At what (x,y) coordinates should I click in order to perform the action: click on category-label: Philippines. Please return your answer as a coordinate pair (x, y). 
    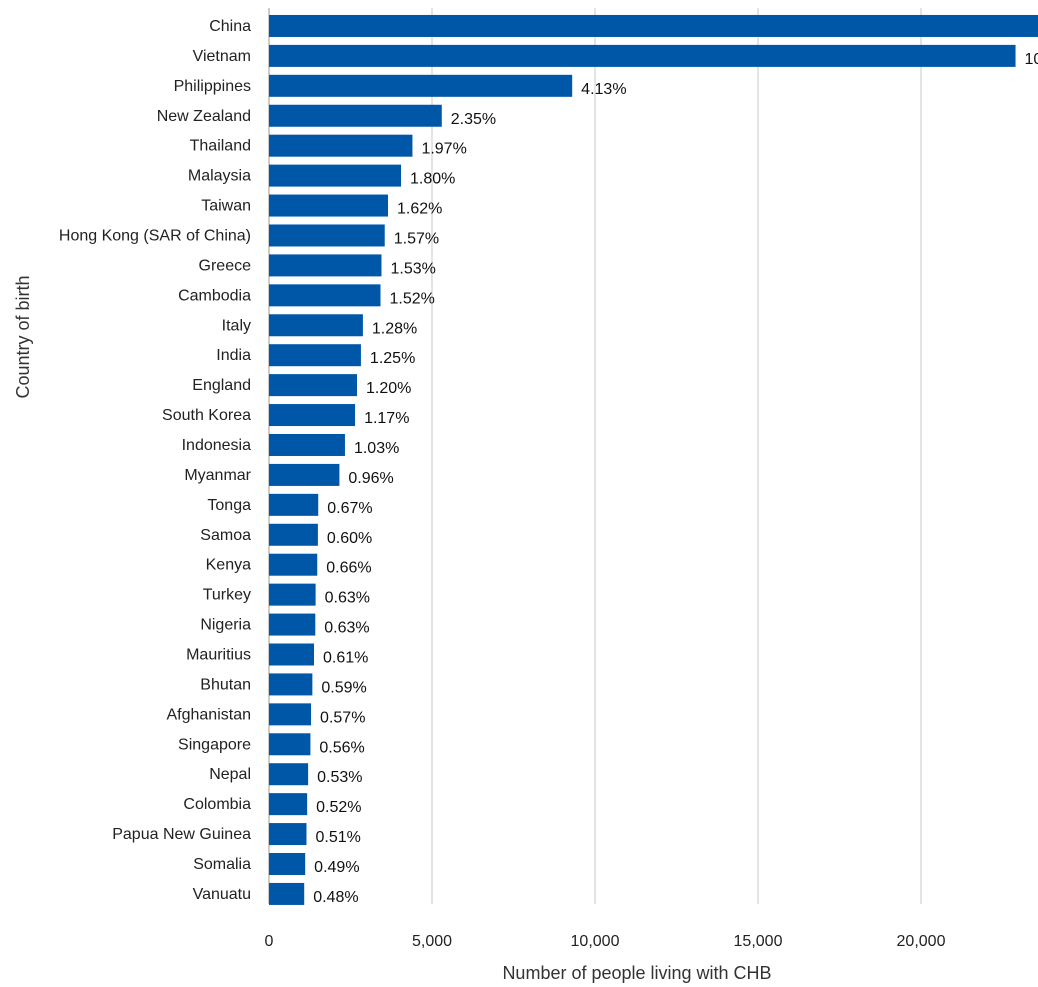
    Looking at the image, I should click on (212, 86).